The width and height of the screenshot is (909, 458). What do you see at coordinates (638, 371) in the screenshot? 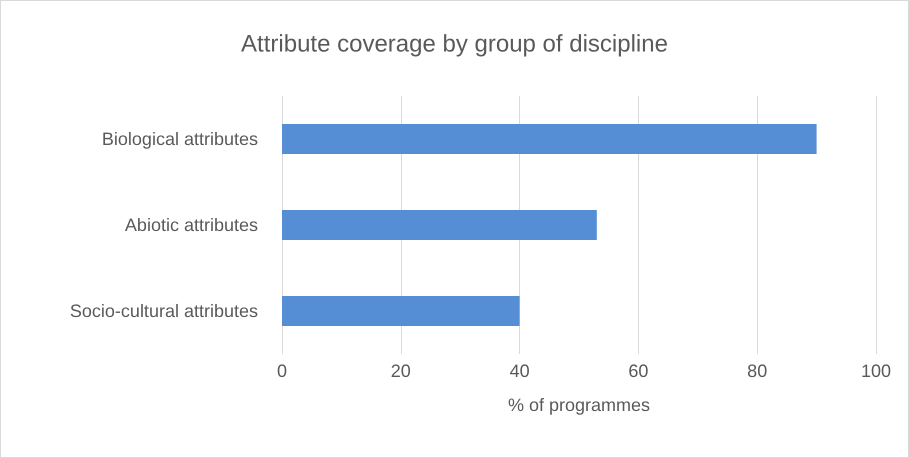
I see `x-tick-label: 60` at bounding box center [638, 371].